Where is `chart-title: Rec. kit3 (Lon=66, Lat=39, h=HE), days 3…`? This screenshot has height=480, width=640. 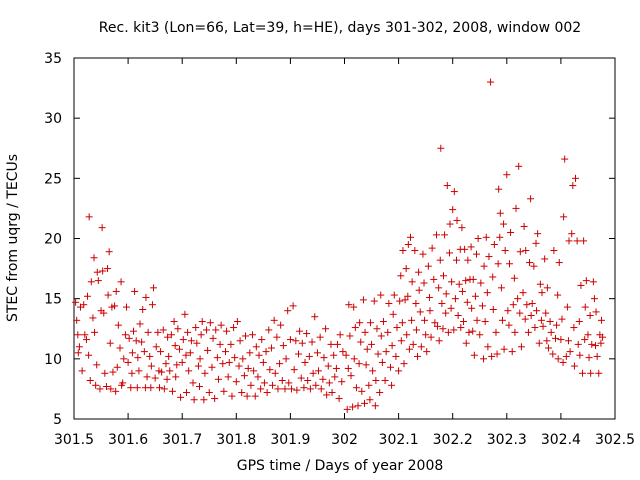
chart-title: Rec. kit3 (Lon=66, Lat=39, h=HE), days 3… is located at coordinates (340, 28).